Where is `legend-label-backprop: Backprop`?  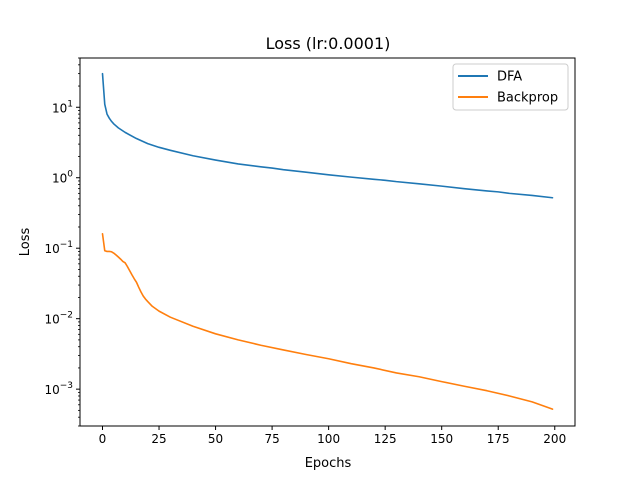 legend-label-backprop: Backprop is located at coordinates (527, 98).